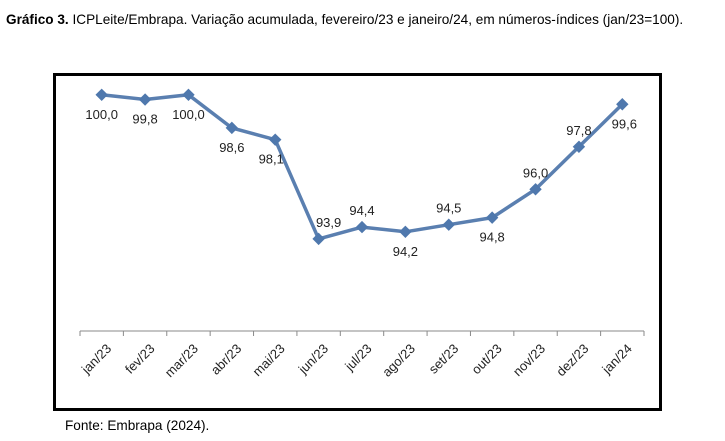  Describe the element at coordinates (405, 251) in the screenshot. I see `data-label: 94,2` at that location.